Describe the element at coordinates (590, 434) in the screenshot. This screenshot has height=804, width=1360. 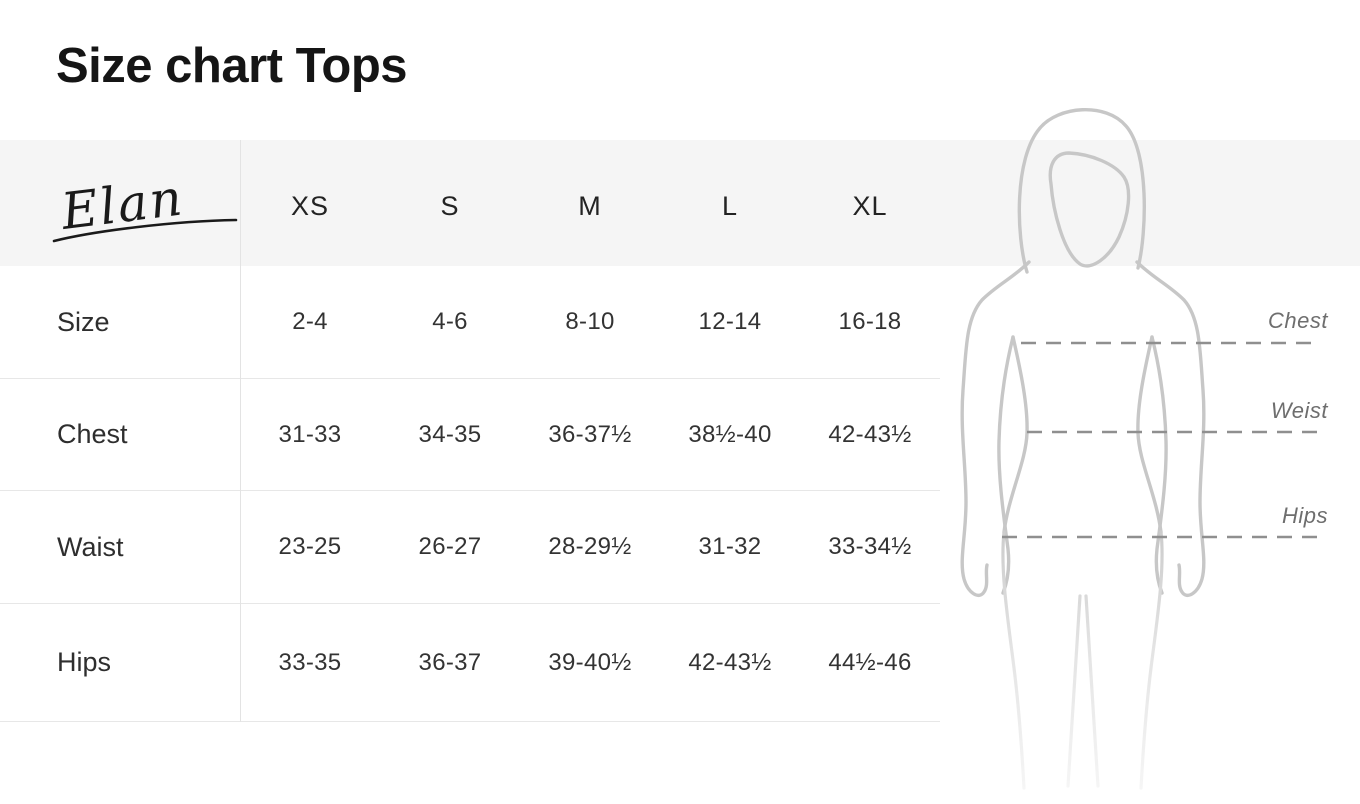
I see `chest-m-value: 36-37½` at that location.